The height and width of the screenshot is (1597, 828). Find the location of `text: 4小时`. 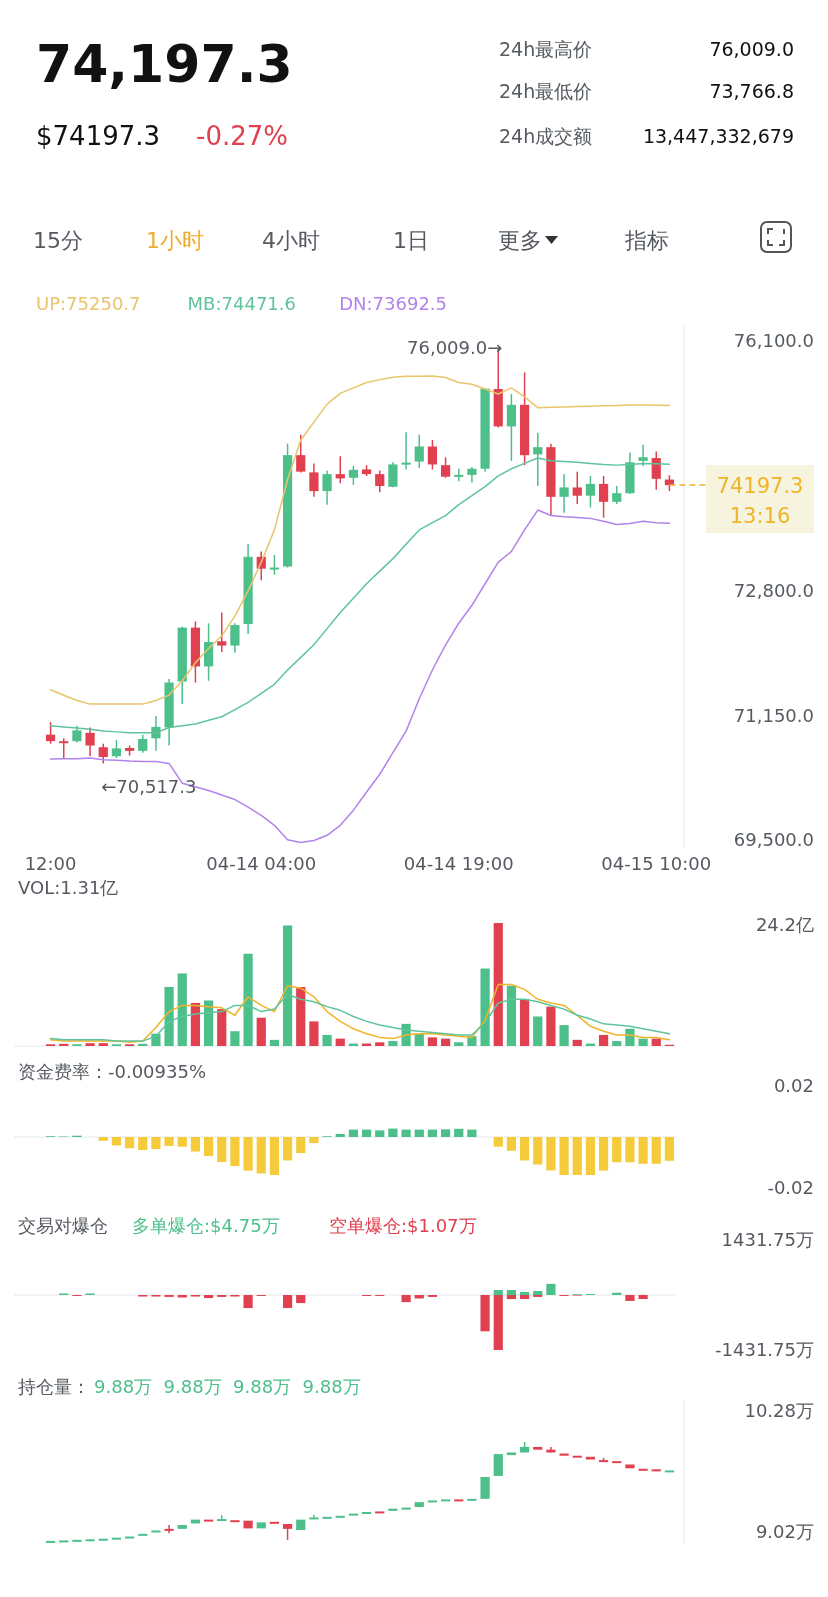

text: 4小时 is located at coordinates (291, 240).